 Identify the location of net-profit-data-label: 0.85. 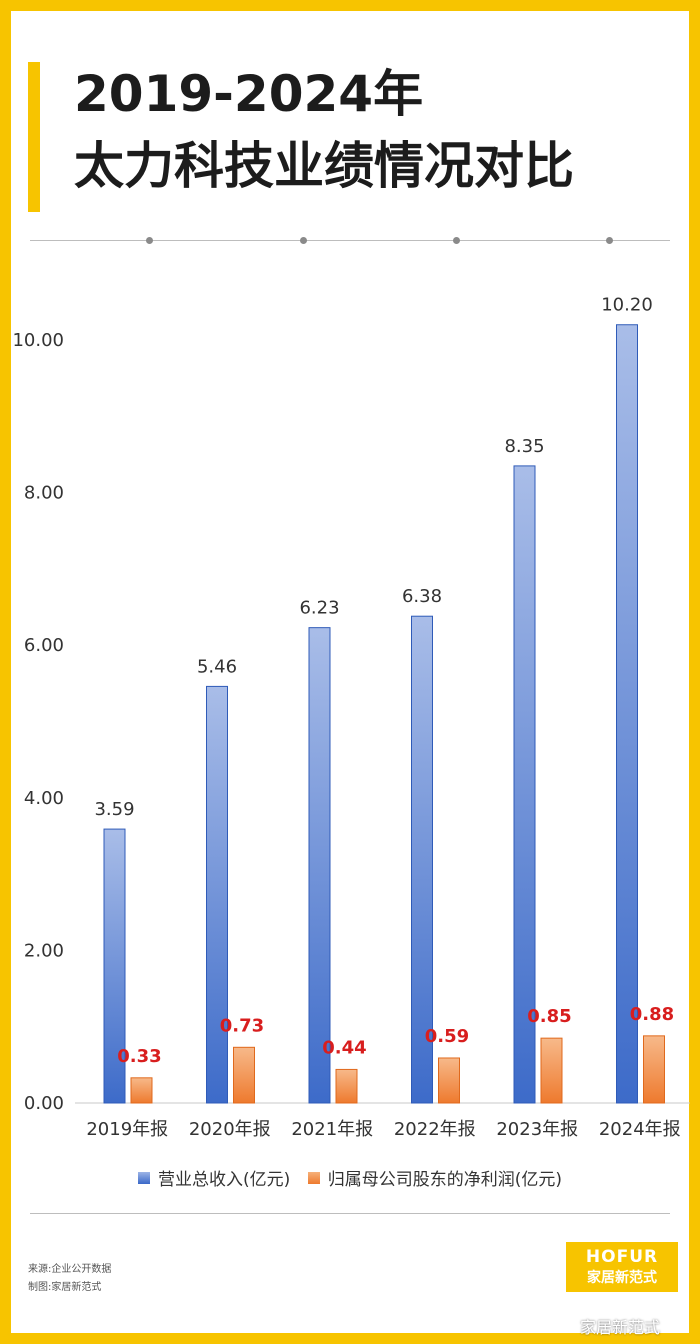
(549, 1016).